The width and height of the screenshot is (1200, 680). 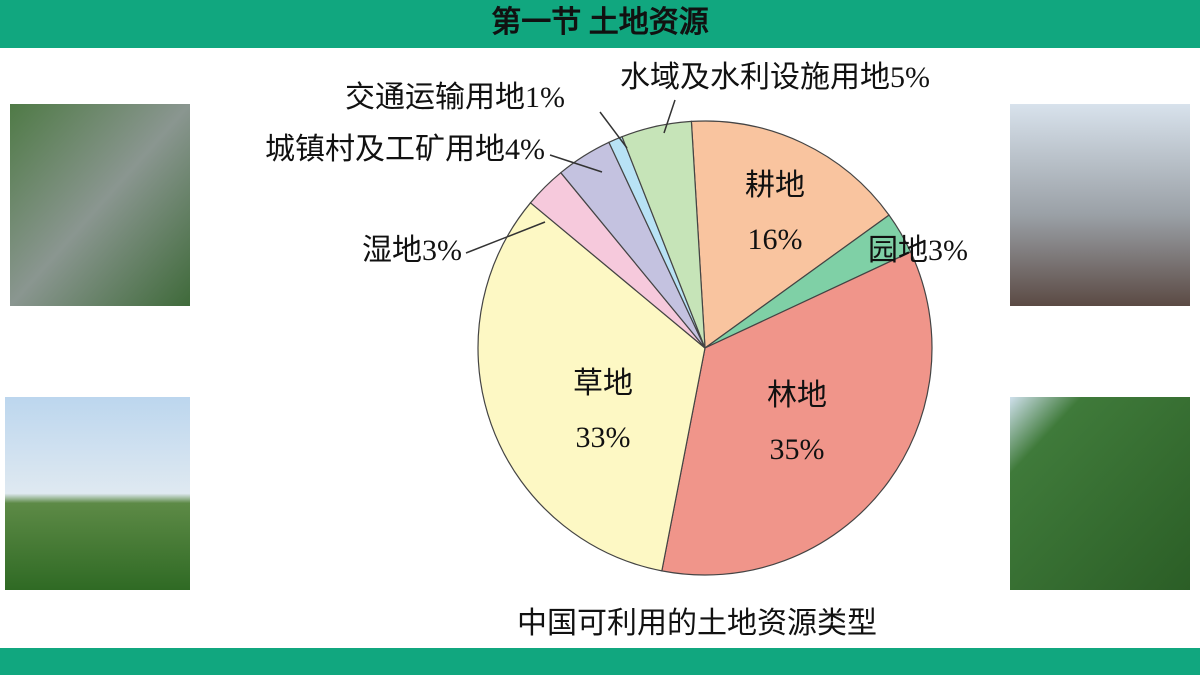 I want to click on value-label: 35%, so click(x=797, y=449).